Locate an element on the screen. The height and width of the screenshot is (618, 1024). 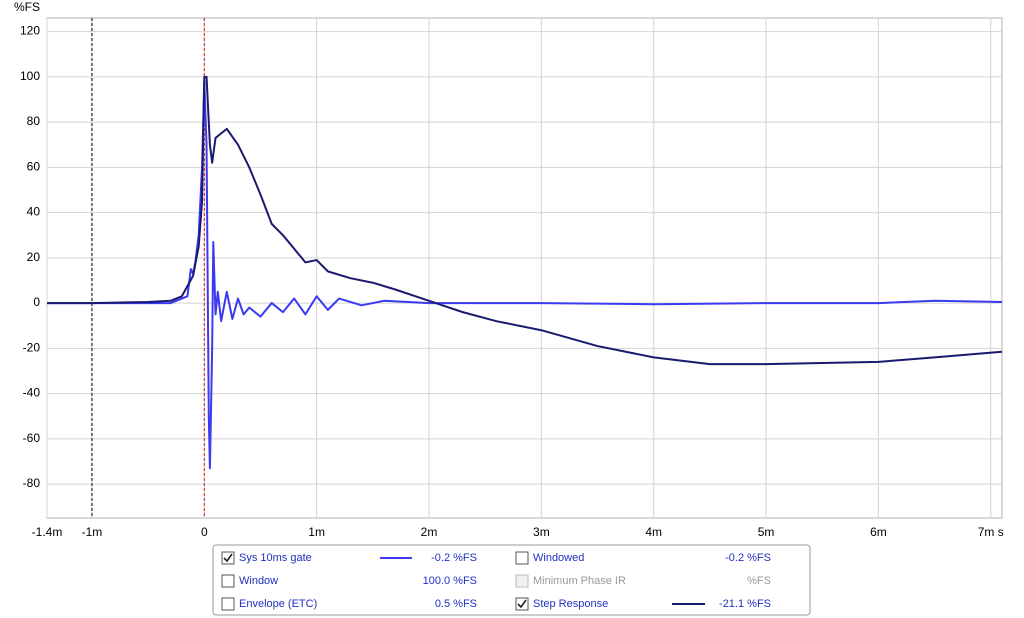
y-tick-label: -40 is located at coordinates (32, 393).